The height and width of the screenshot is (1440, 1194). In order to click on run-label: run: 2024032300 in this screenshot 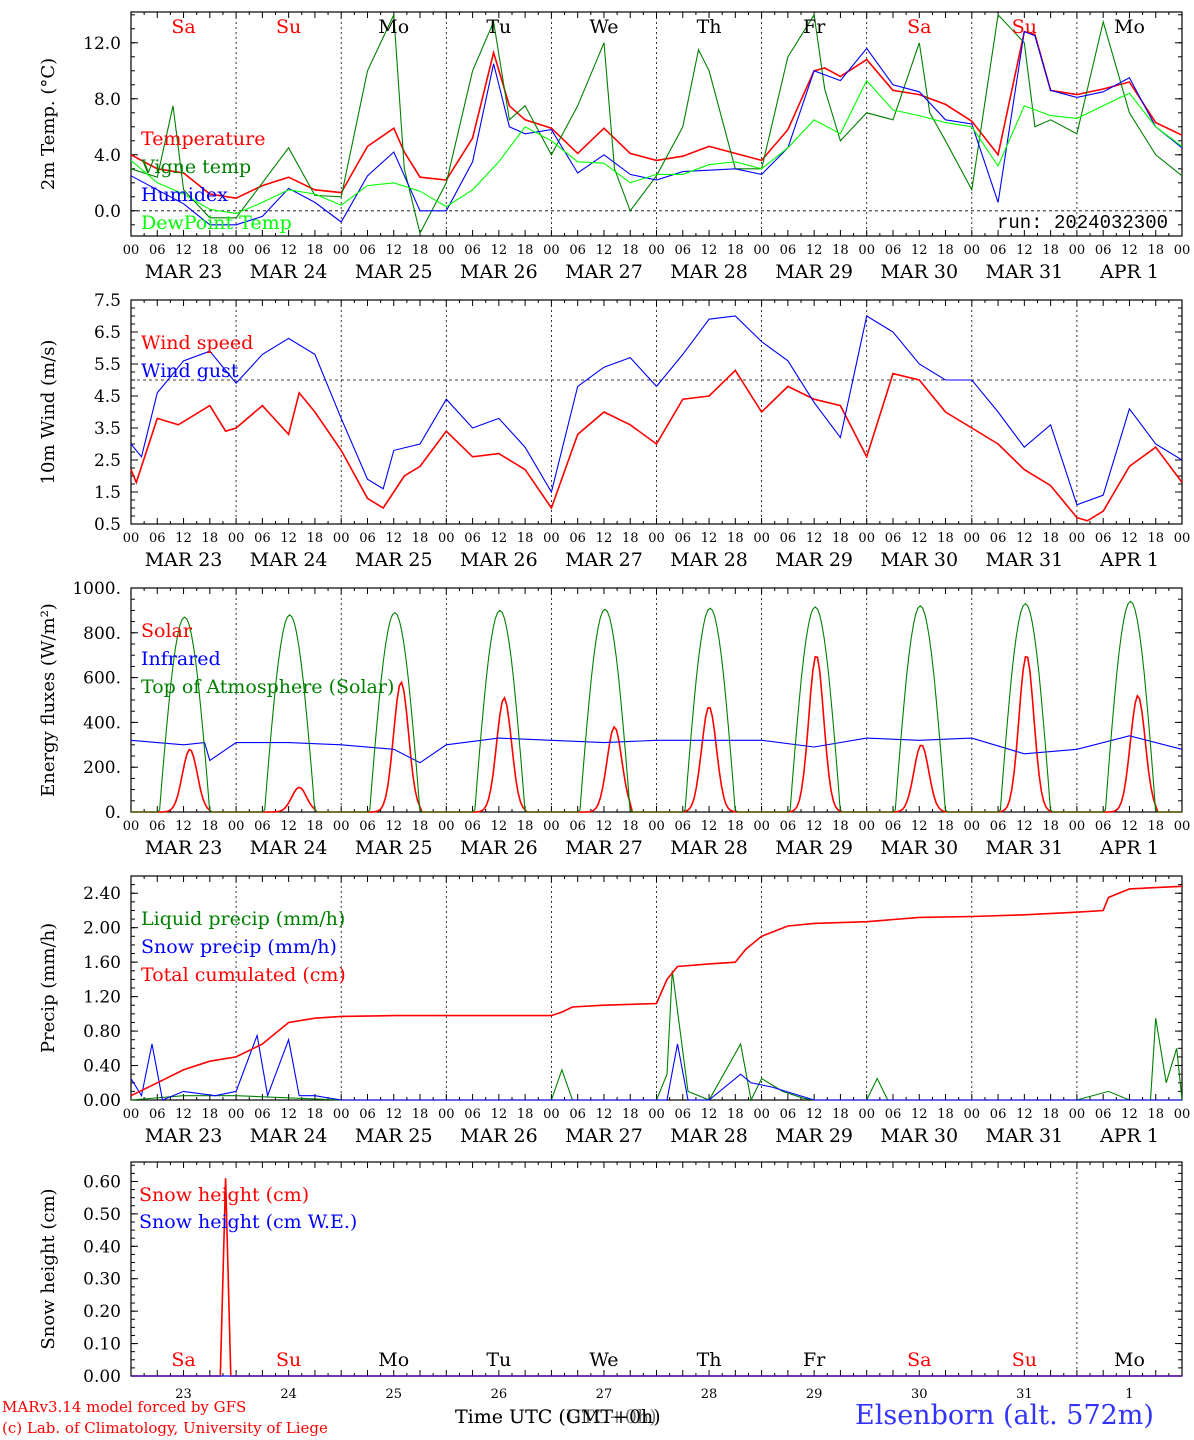, I will do `click(1082, 223)`.